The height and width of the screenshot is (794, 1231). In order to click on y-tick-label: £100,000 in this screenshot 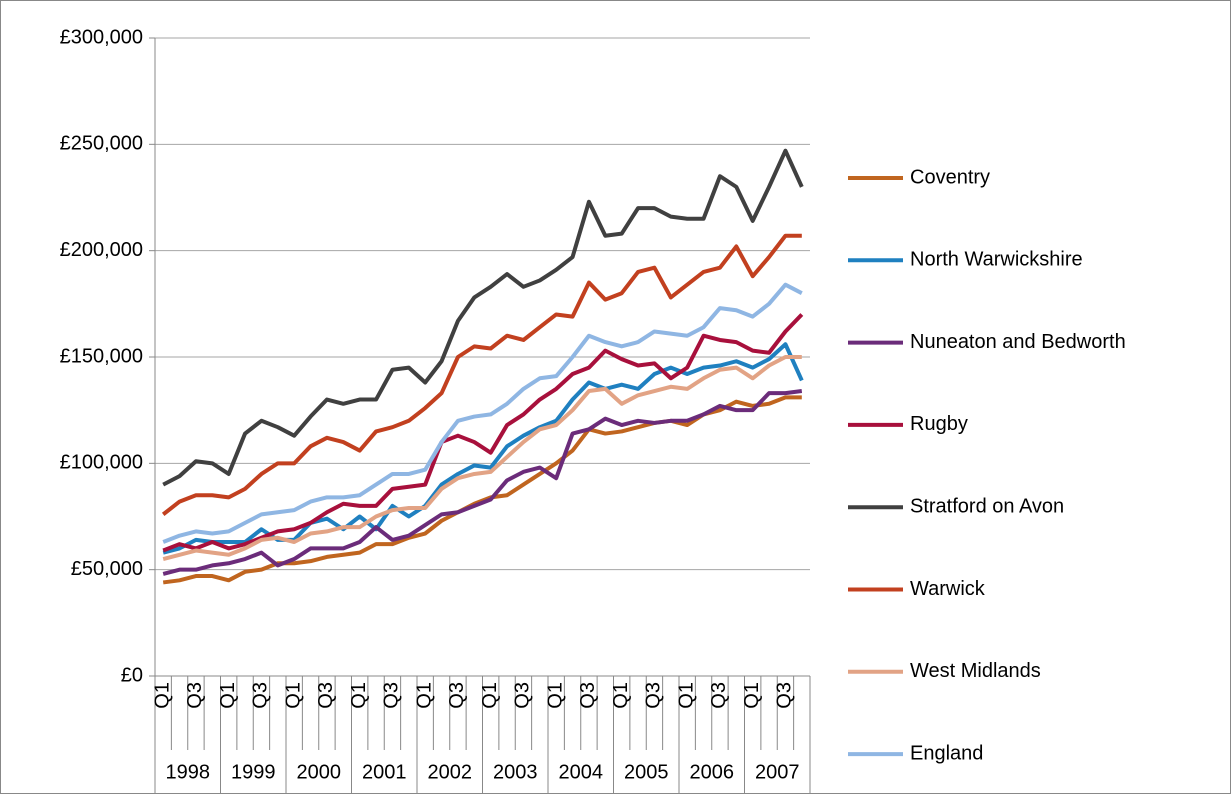, I will do `click(101, 463)`.